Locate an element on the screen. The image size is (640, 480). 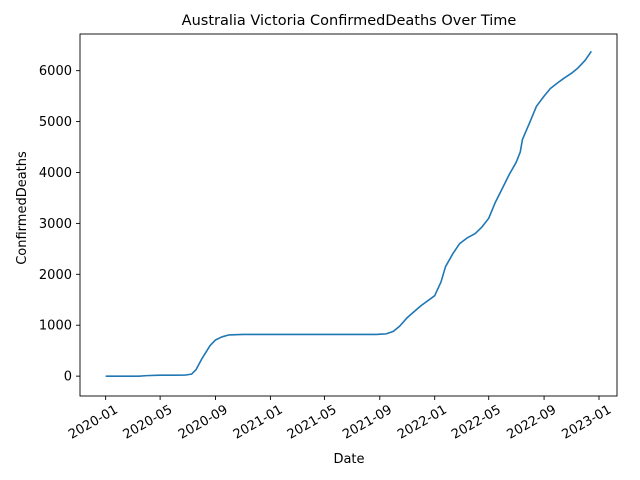
x-tick-label: 2021-05 is located at coordinates (312, 422).